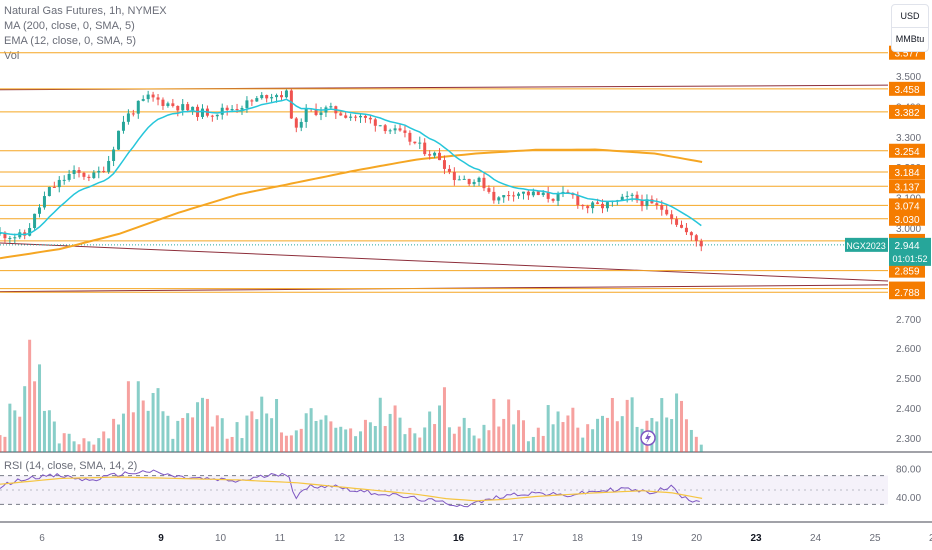  Describe the element at coordinates (85, 11) in the screenshot. I see `legend-title: Natural Gas Futures, 1h, NYMEX` at that location.